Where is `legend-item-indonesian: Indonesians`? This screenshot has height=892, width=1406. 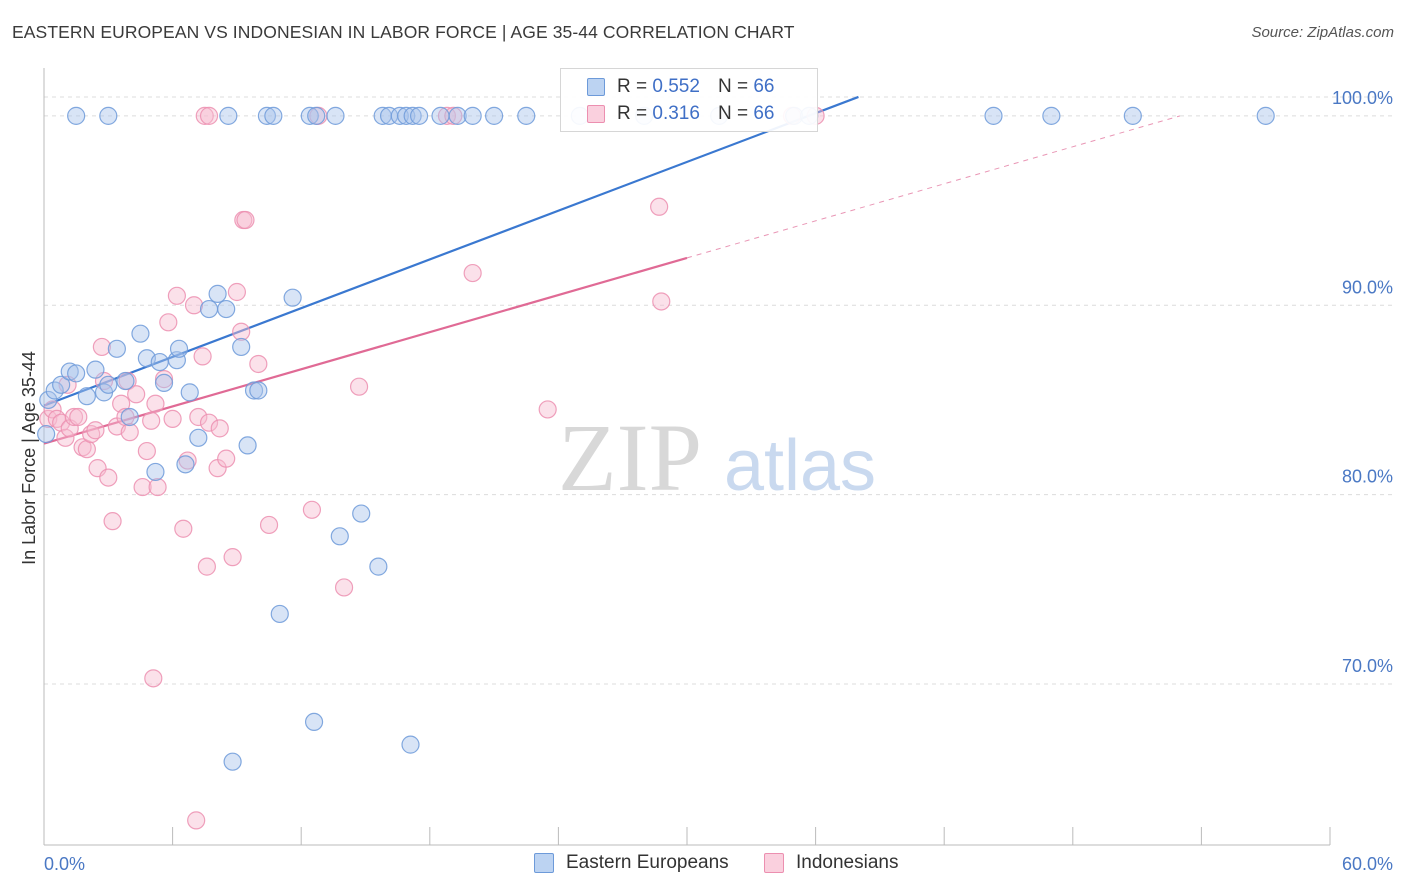
legend-item-indonesian: Indonesians is located at coordinates (831, 863).